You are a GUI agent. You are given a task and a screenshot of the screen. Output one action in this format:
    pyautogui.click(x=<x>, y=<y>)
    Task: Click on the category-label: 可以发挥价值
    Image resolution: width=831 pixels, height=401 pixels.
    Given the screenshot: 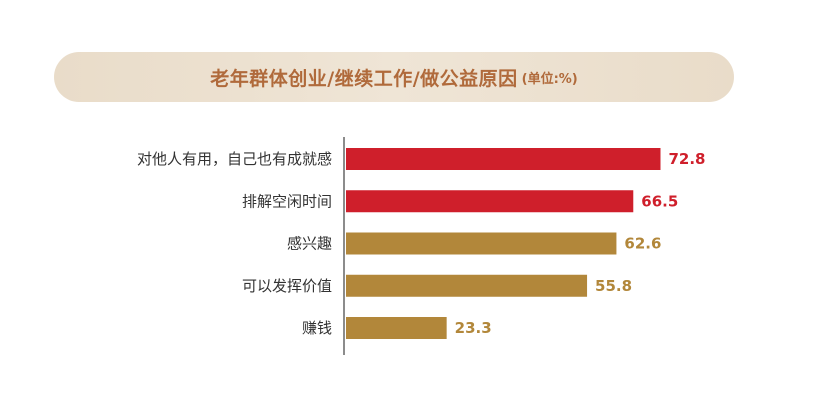 What is the action you would take?
    pyautogui.click(x=287, y=286)
    